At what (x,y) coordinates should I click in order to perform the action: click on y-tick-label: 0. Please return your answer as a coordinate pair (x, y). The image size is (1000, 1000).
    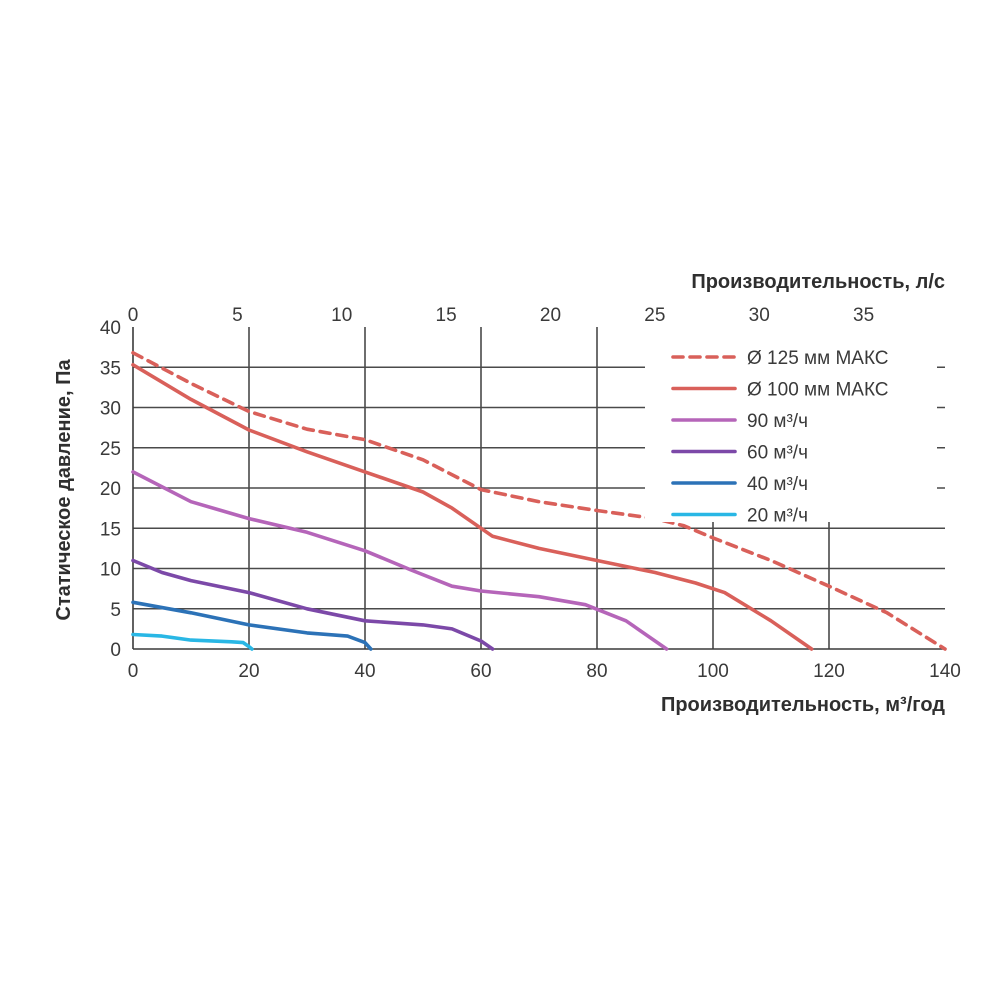
    Looking at the image, I should click on (115, 650).